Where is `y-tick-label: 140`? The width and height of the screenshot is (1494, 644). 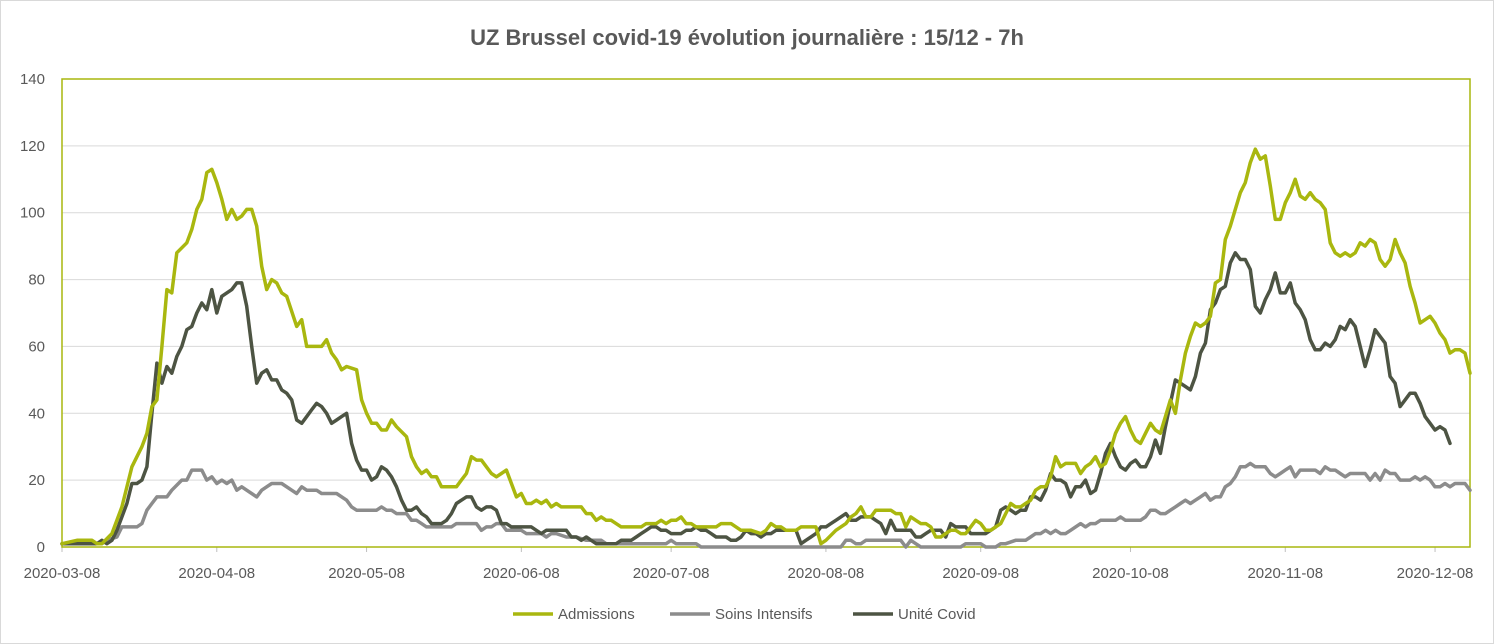
y-tick-label: 140 is located at coordinates (32, 79).